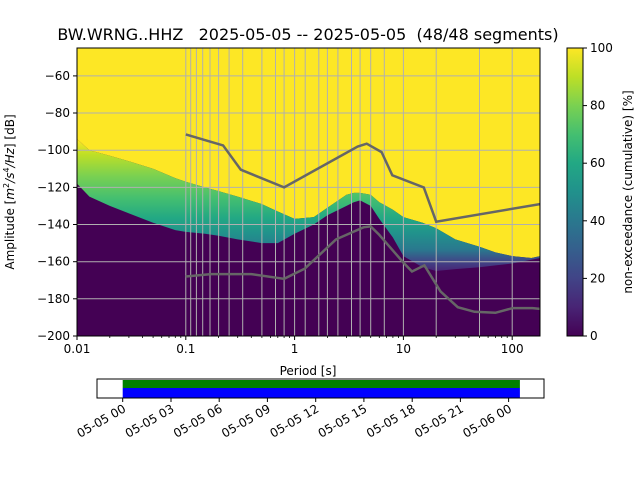 The height and width of the screenshot is (480, 640). I want to click on y-axis-label: Amplitude [m2/s4/Hz] [dB], so click(9, 191).